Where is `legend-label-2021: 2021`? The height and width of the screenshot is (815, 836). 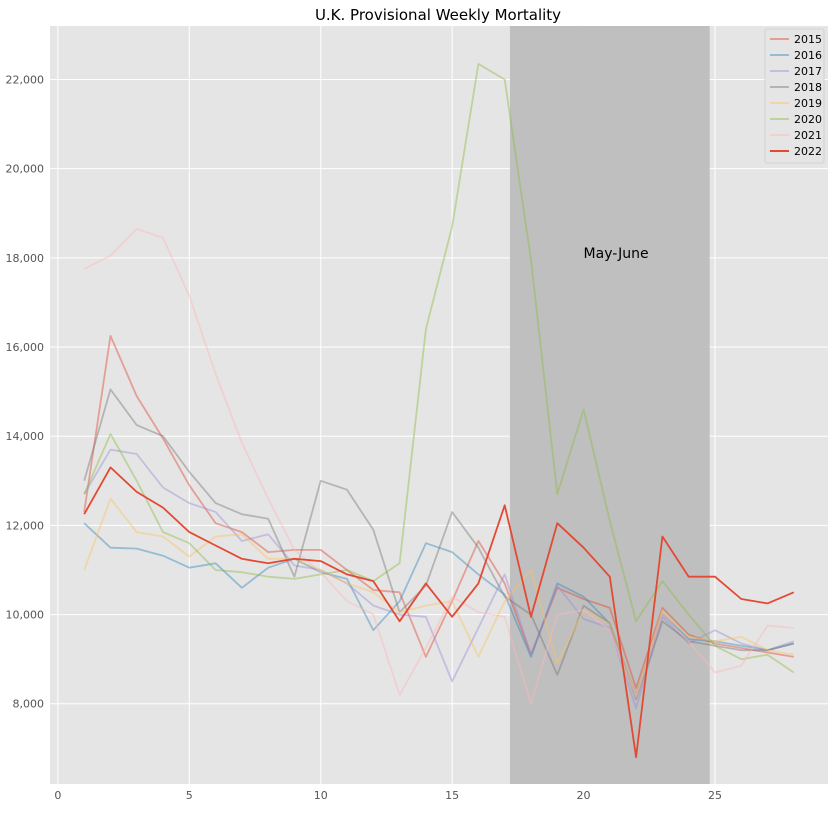
legend-label-2021: 2021 is located at coordinates (808, 135).